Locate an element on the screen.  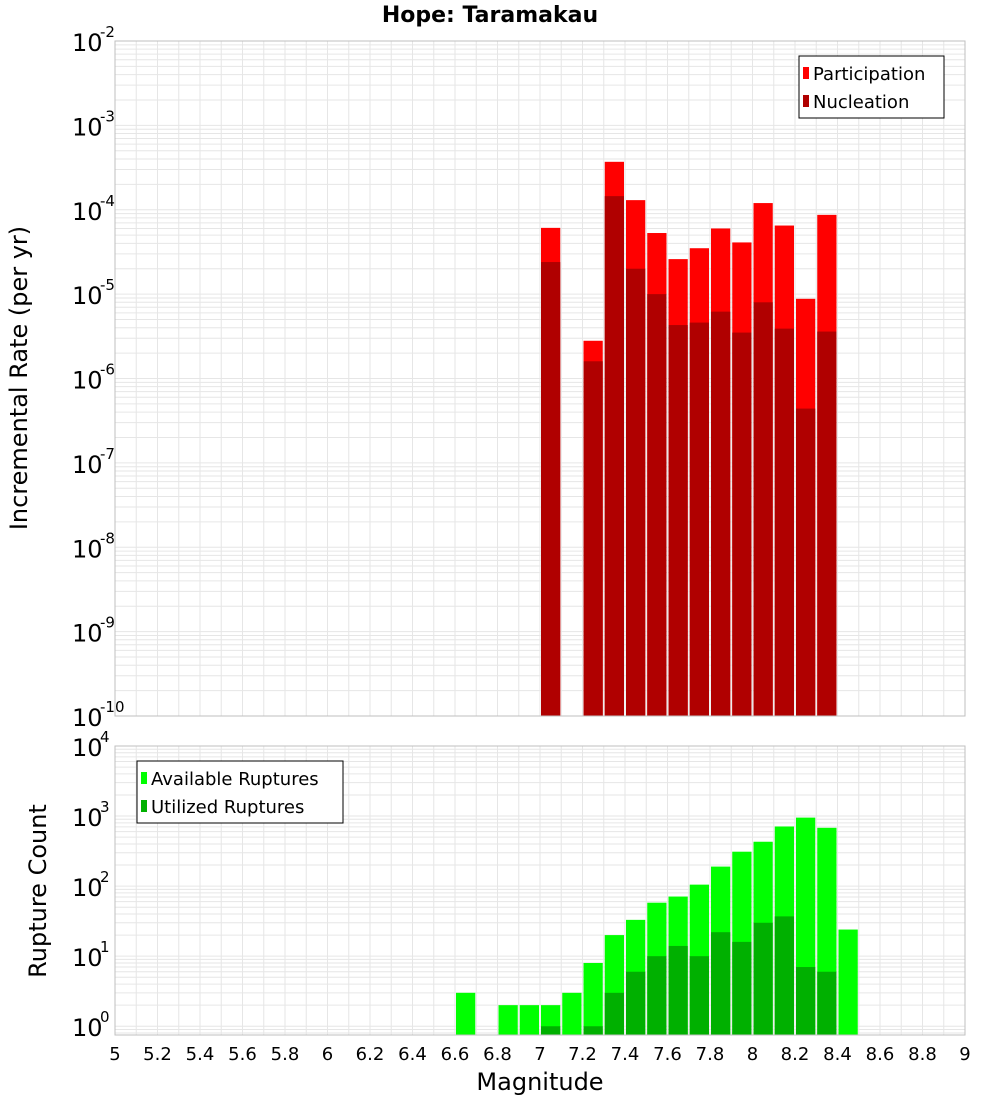
rates-legend-swatch is located at coordinates (806, 101).